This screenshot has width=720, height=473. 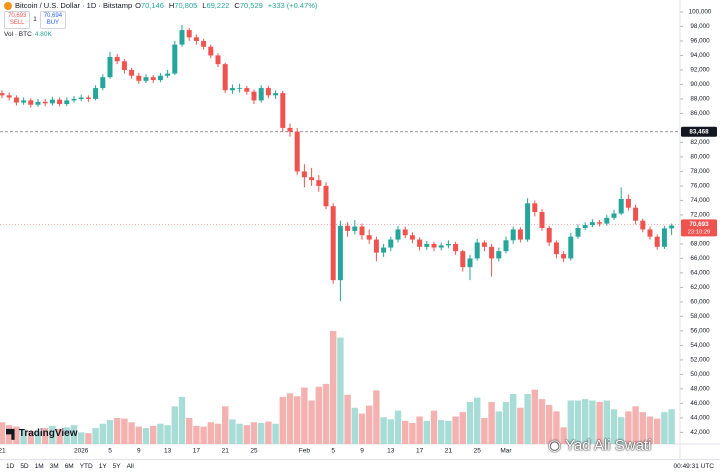 I want to click on ohlc-close: C70,529, so click(x=249, y=5).